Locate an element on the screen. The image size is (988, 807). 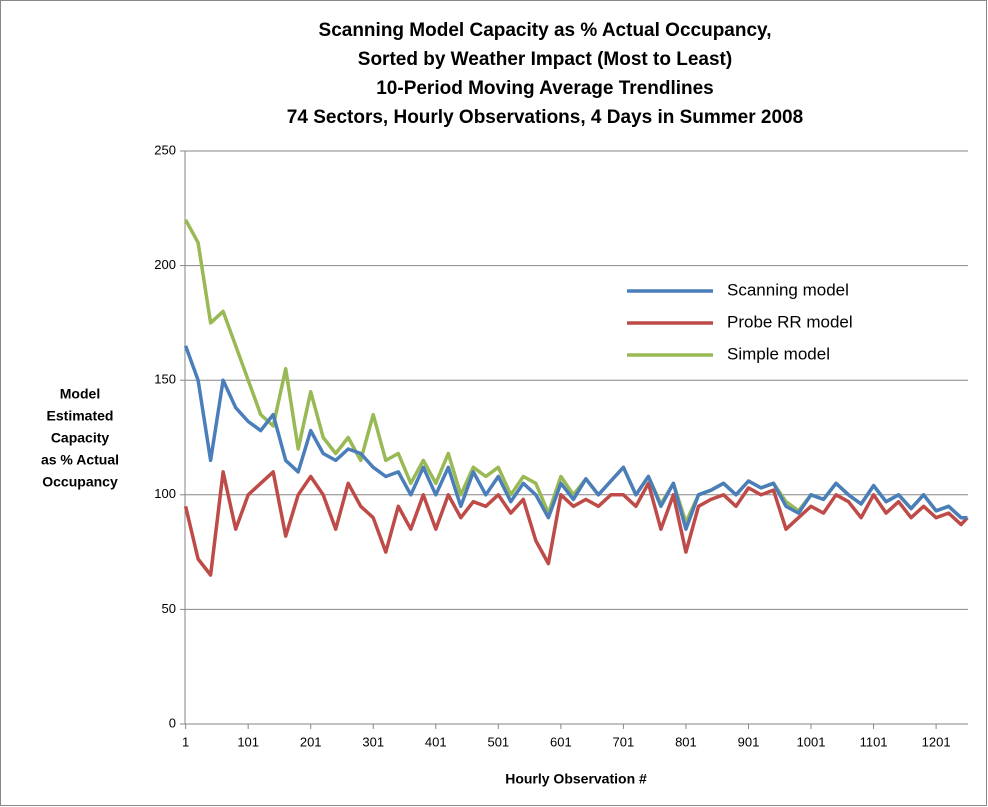
y-axis-label: as % Actual is located at coordinates (80, 460).